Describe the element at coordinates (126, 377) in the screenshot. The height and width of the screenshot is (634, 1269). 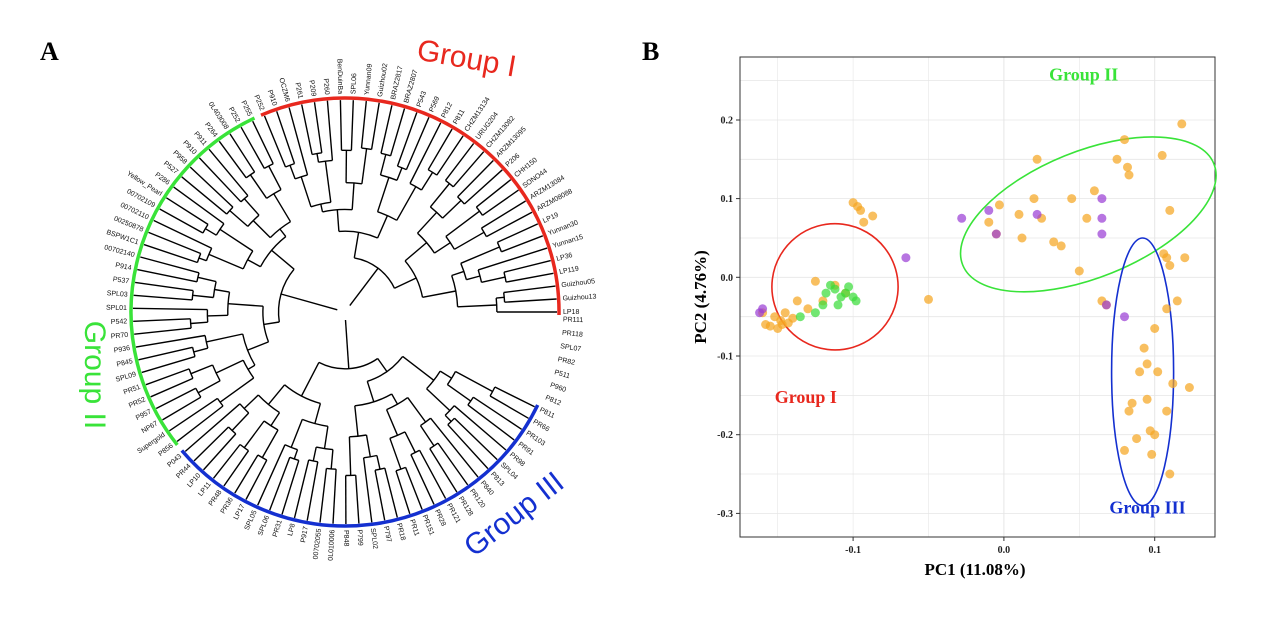
I see `tip-label: SPL09` at that location.